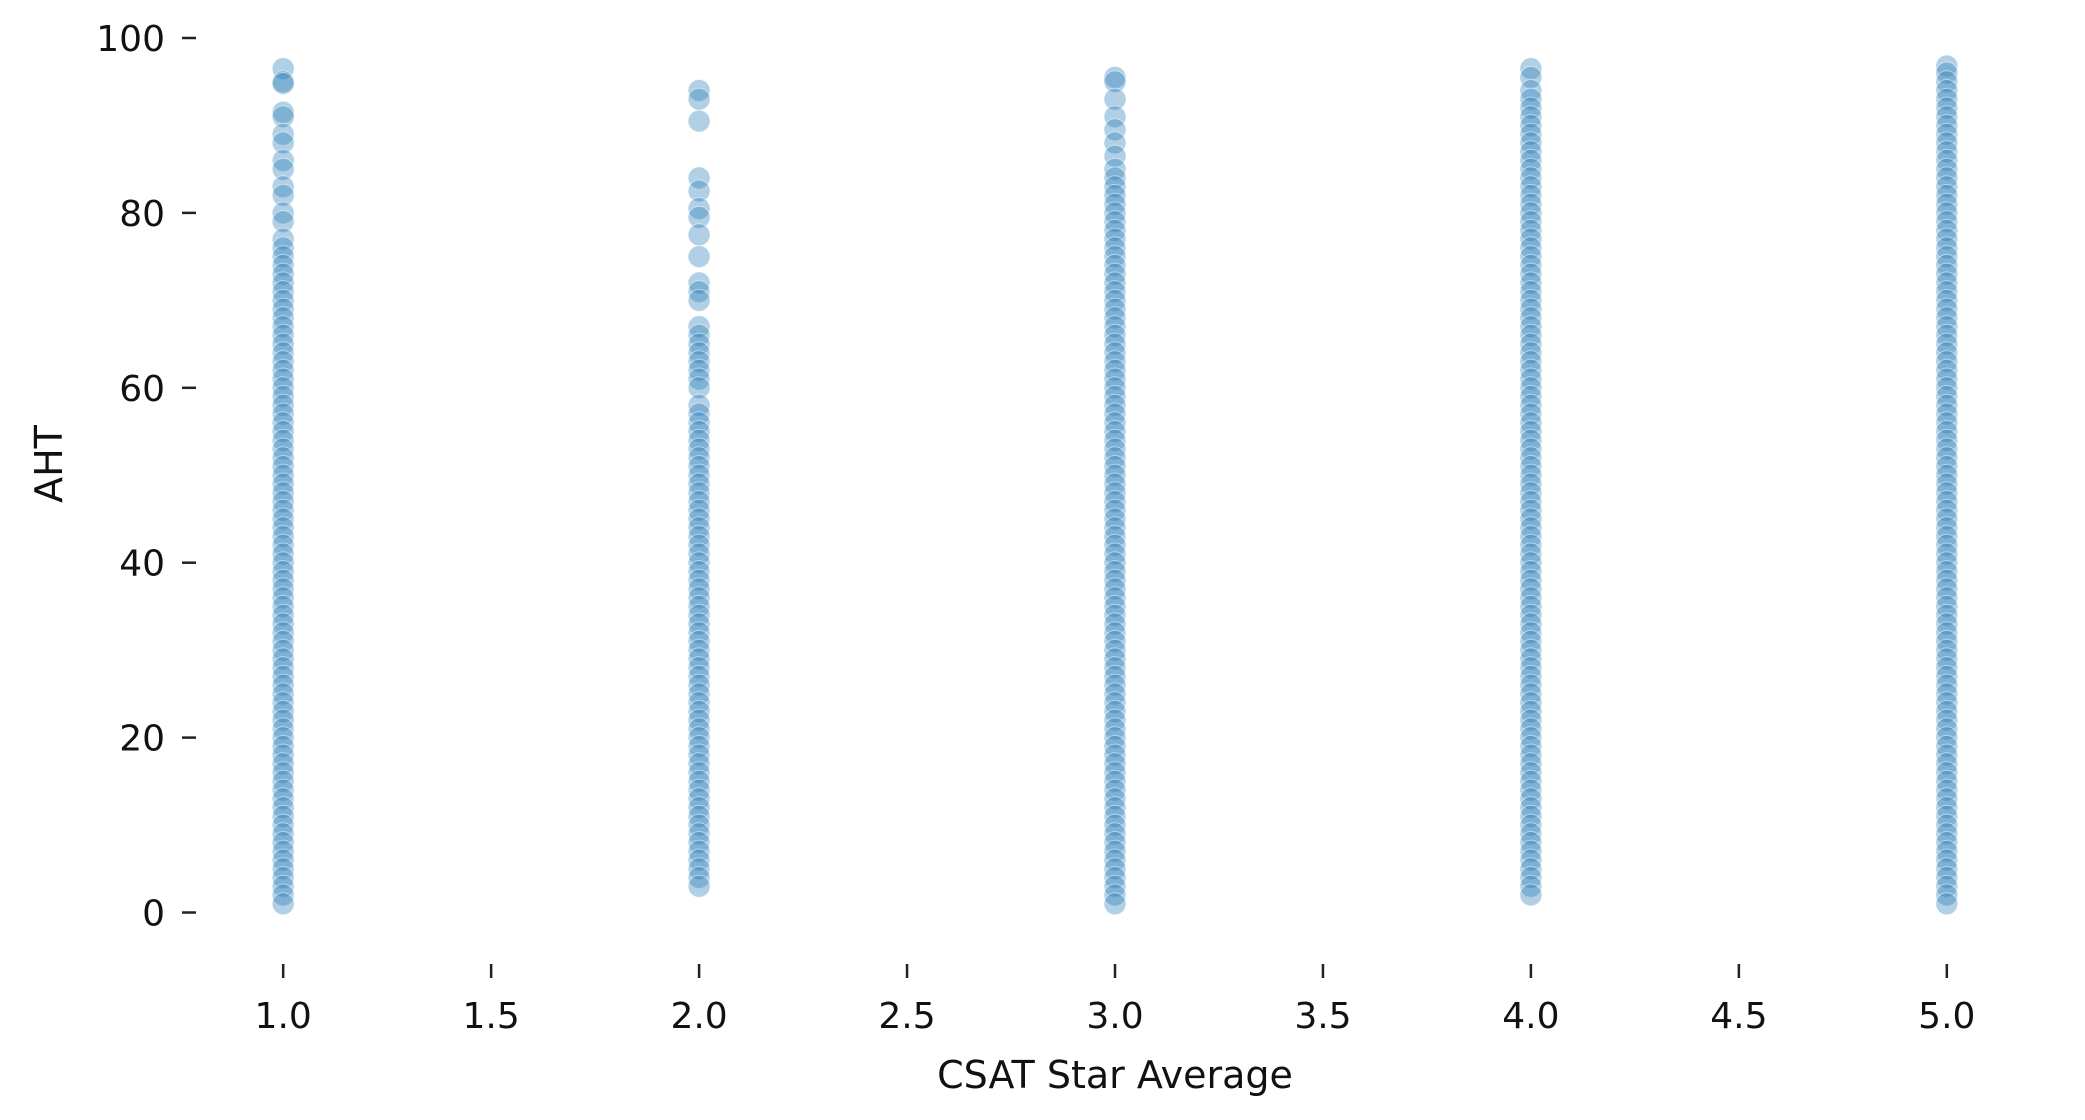 This screenshot has height=1120, width=2085. Describe the element at coordinates (1530, 1016) in the screenshot. I see `x-tick-label: 4.0` at that location.